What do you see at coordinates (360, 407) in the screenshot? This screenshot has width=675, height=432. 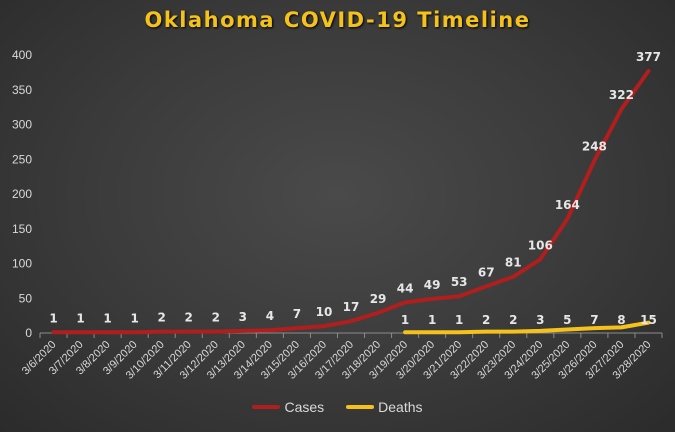 I see `legend-swatch-deaths` at bounding box center [360, 407].